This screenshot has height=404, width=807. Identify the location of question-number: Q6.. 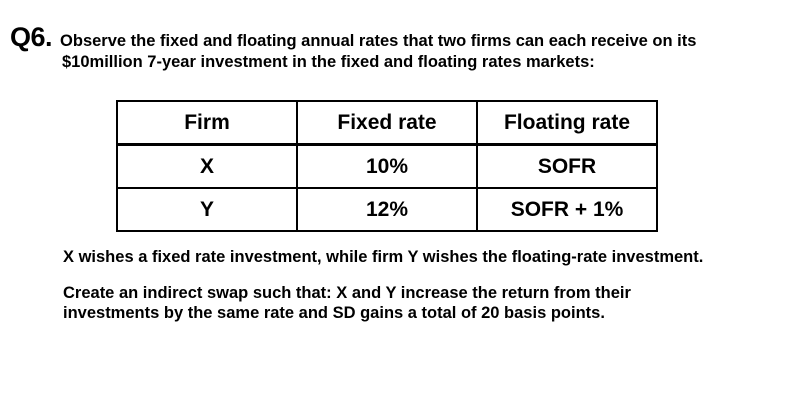
(31, 37).